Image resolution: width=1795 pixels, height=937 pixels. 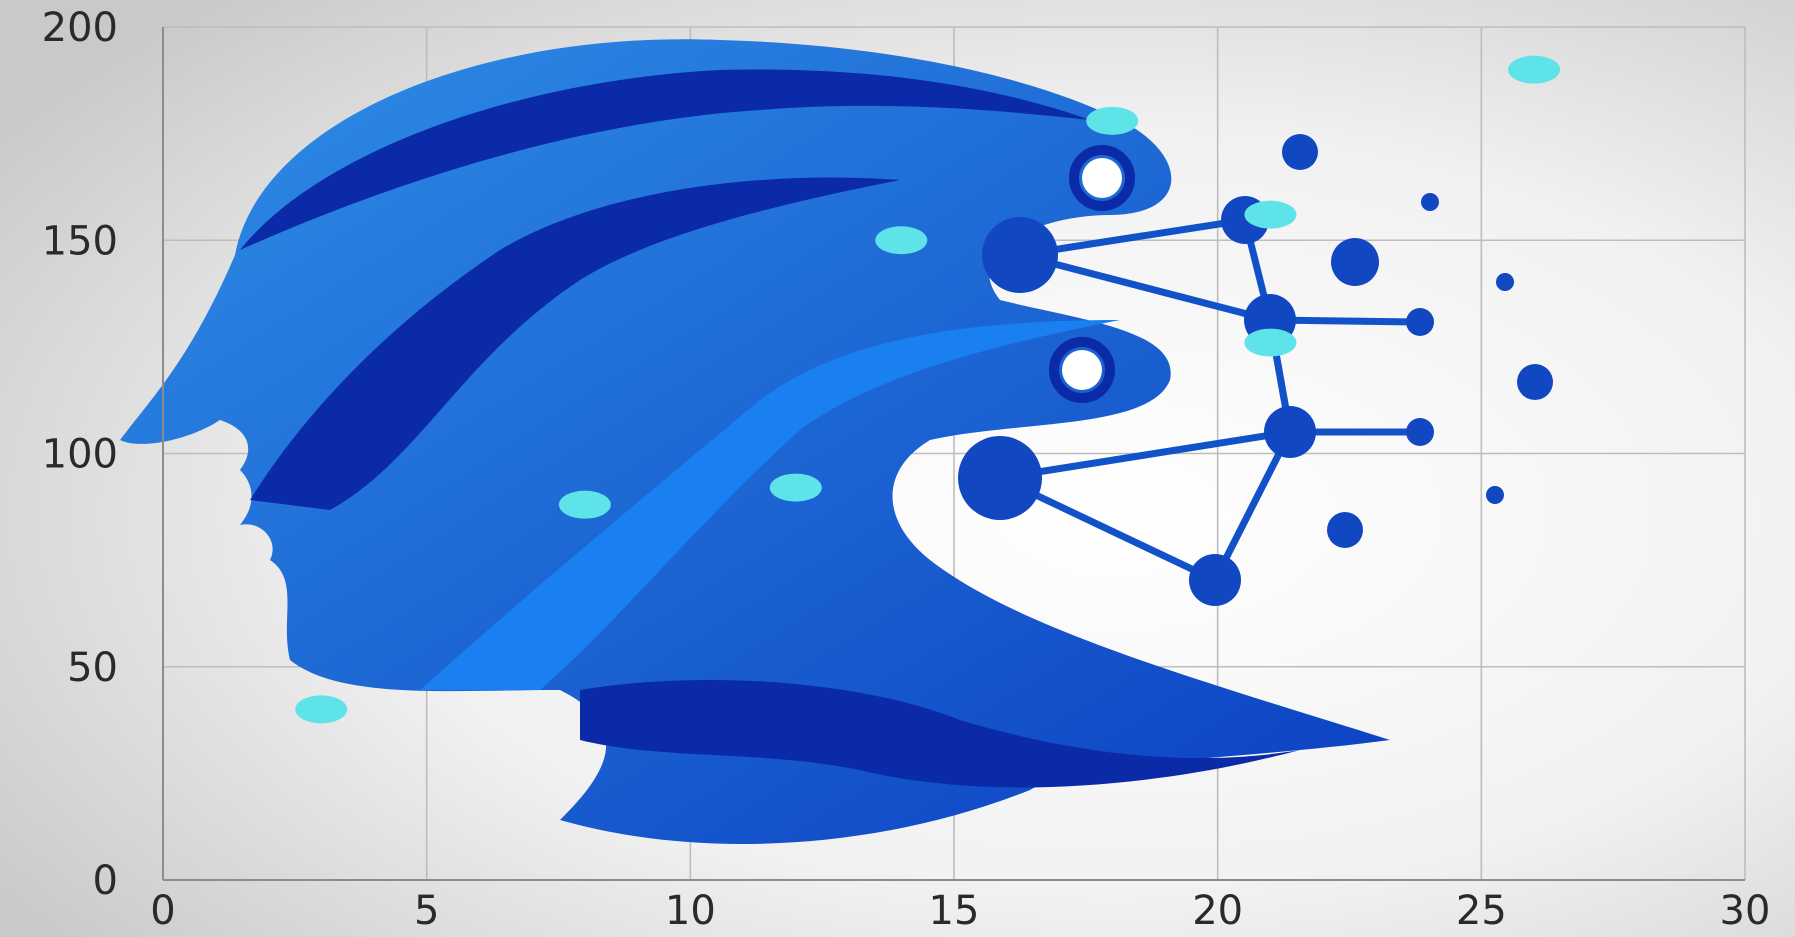 I want to click on y-tick-label: 150, so click(x=80, y=241).